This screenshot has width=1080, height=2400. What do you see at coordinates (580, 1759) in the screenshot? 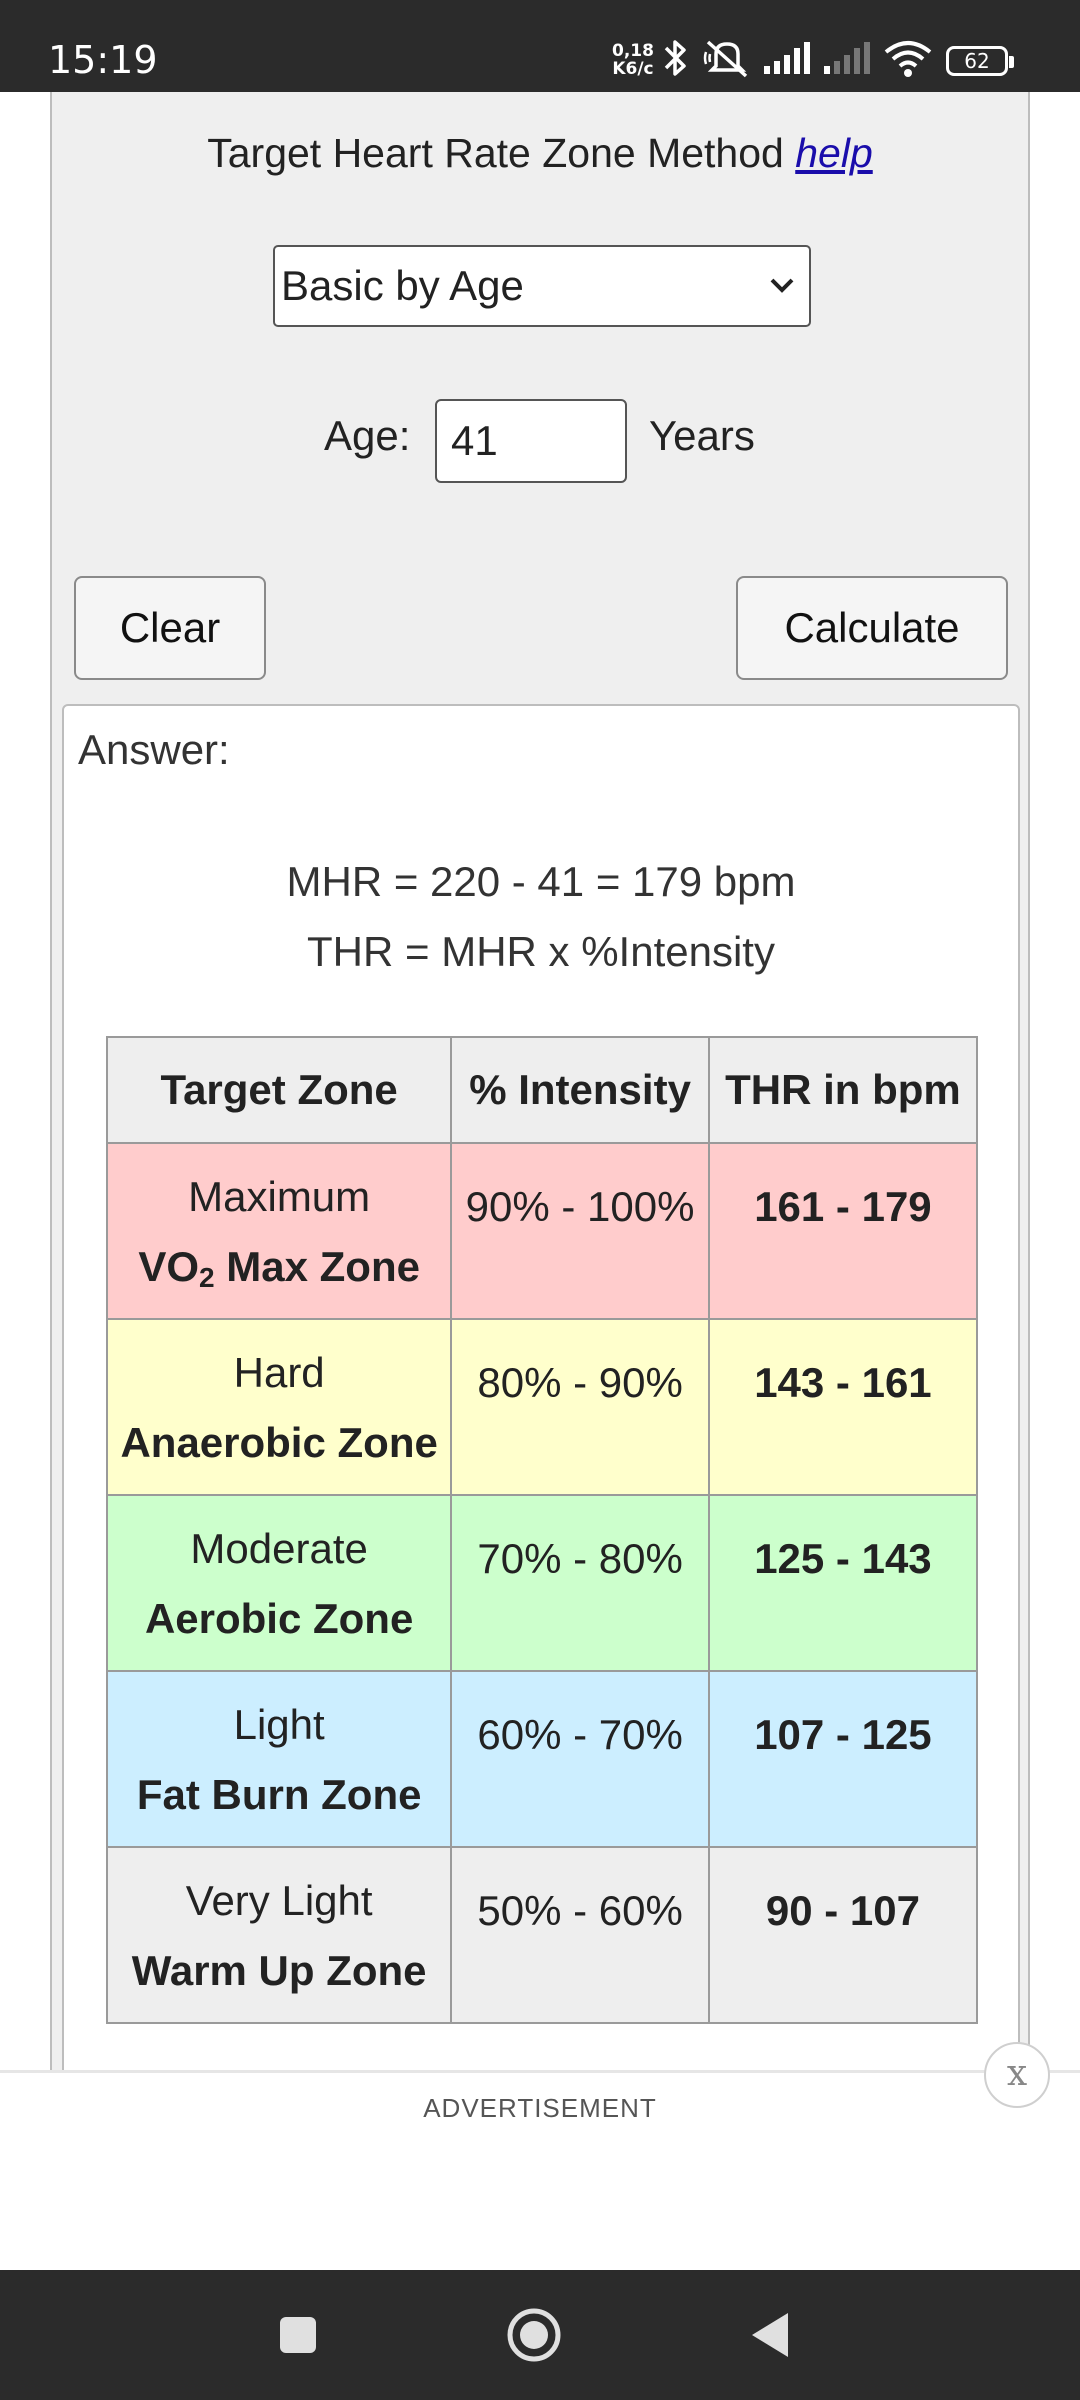
I see `intensity-cell: 60% - 70%` at bounding box center [580, 1759].